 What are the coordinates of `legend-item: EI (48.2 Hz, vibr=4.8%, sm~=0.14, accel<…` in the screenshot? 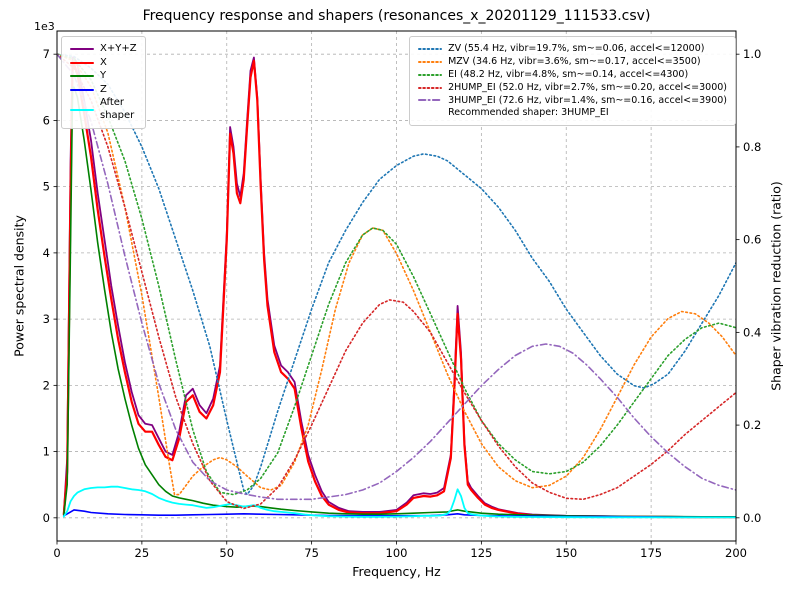 It's located at (572, 75).